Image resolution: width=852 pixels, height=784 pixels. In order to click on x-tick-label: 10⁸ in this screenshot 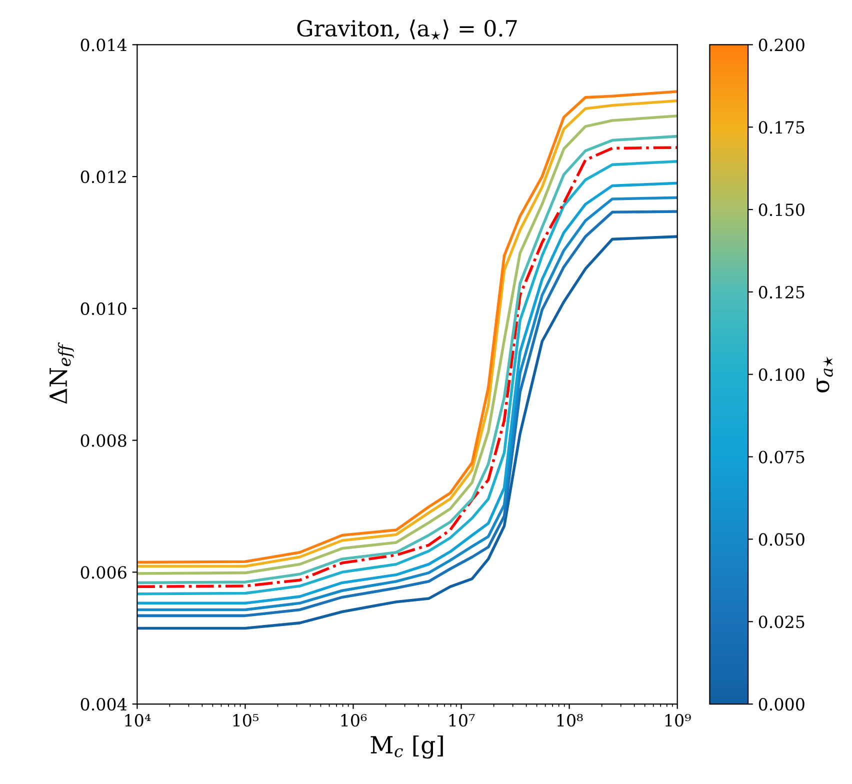, I will do `click(570, 720)`.